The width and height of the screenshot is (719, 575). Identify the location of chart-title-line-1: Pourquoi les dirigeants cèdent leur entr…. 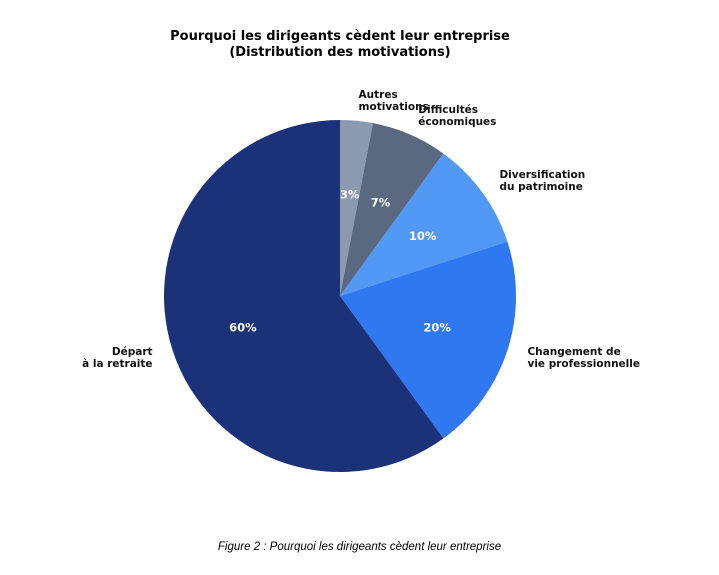
(340, 36).